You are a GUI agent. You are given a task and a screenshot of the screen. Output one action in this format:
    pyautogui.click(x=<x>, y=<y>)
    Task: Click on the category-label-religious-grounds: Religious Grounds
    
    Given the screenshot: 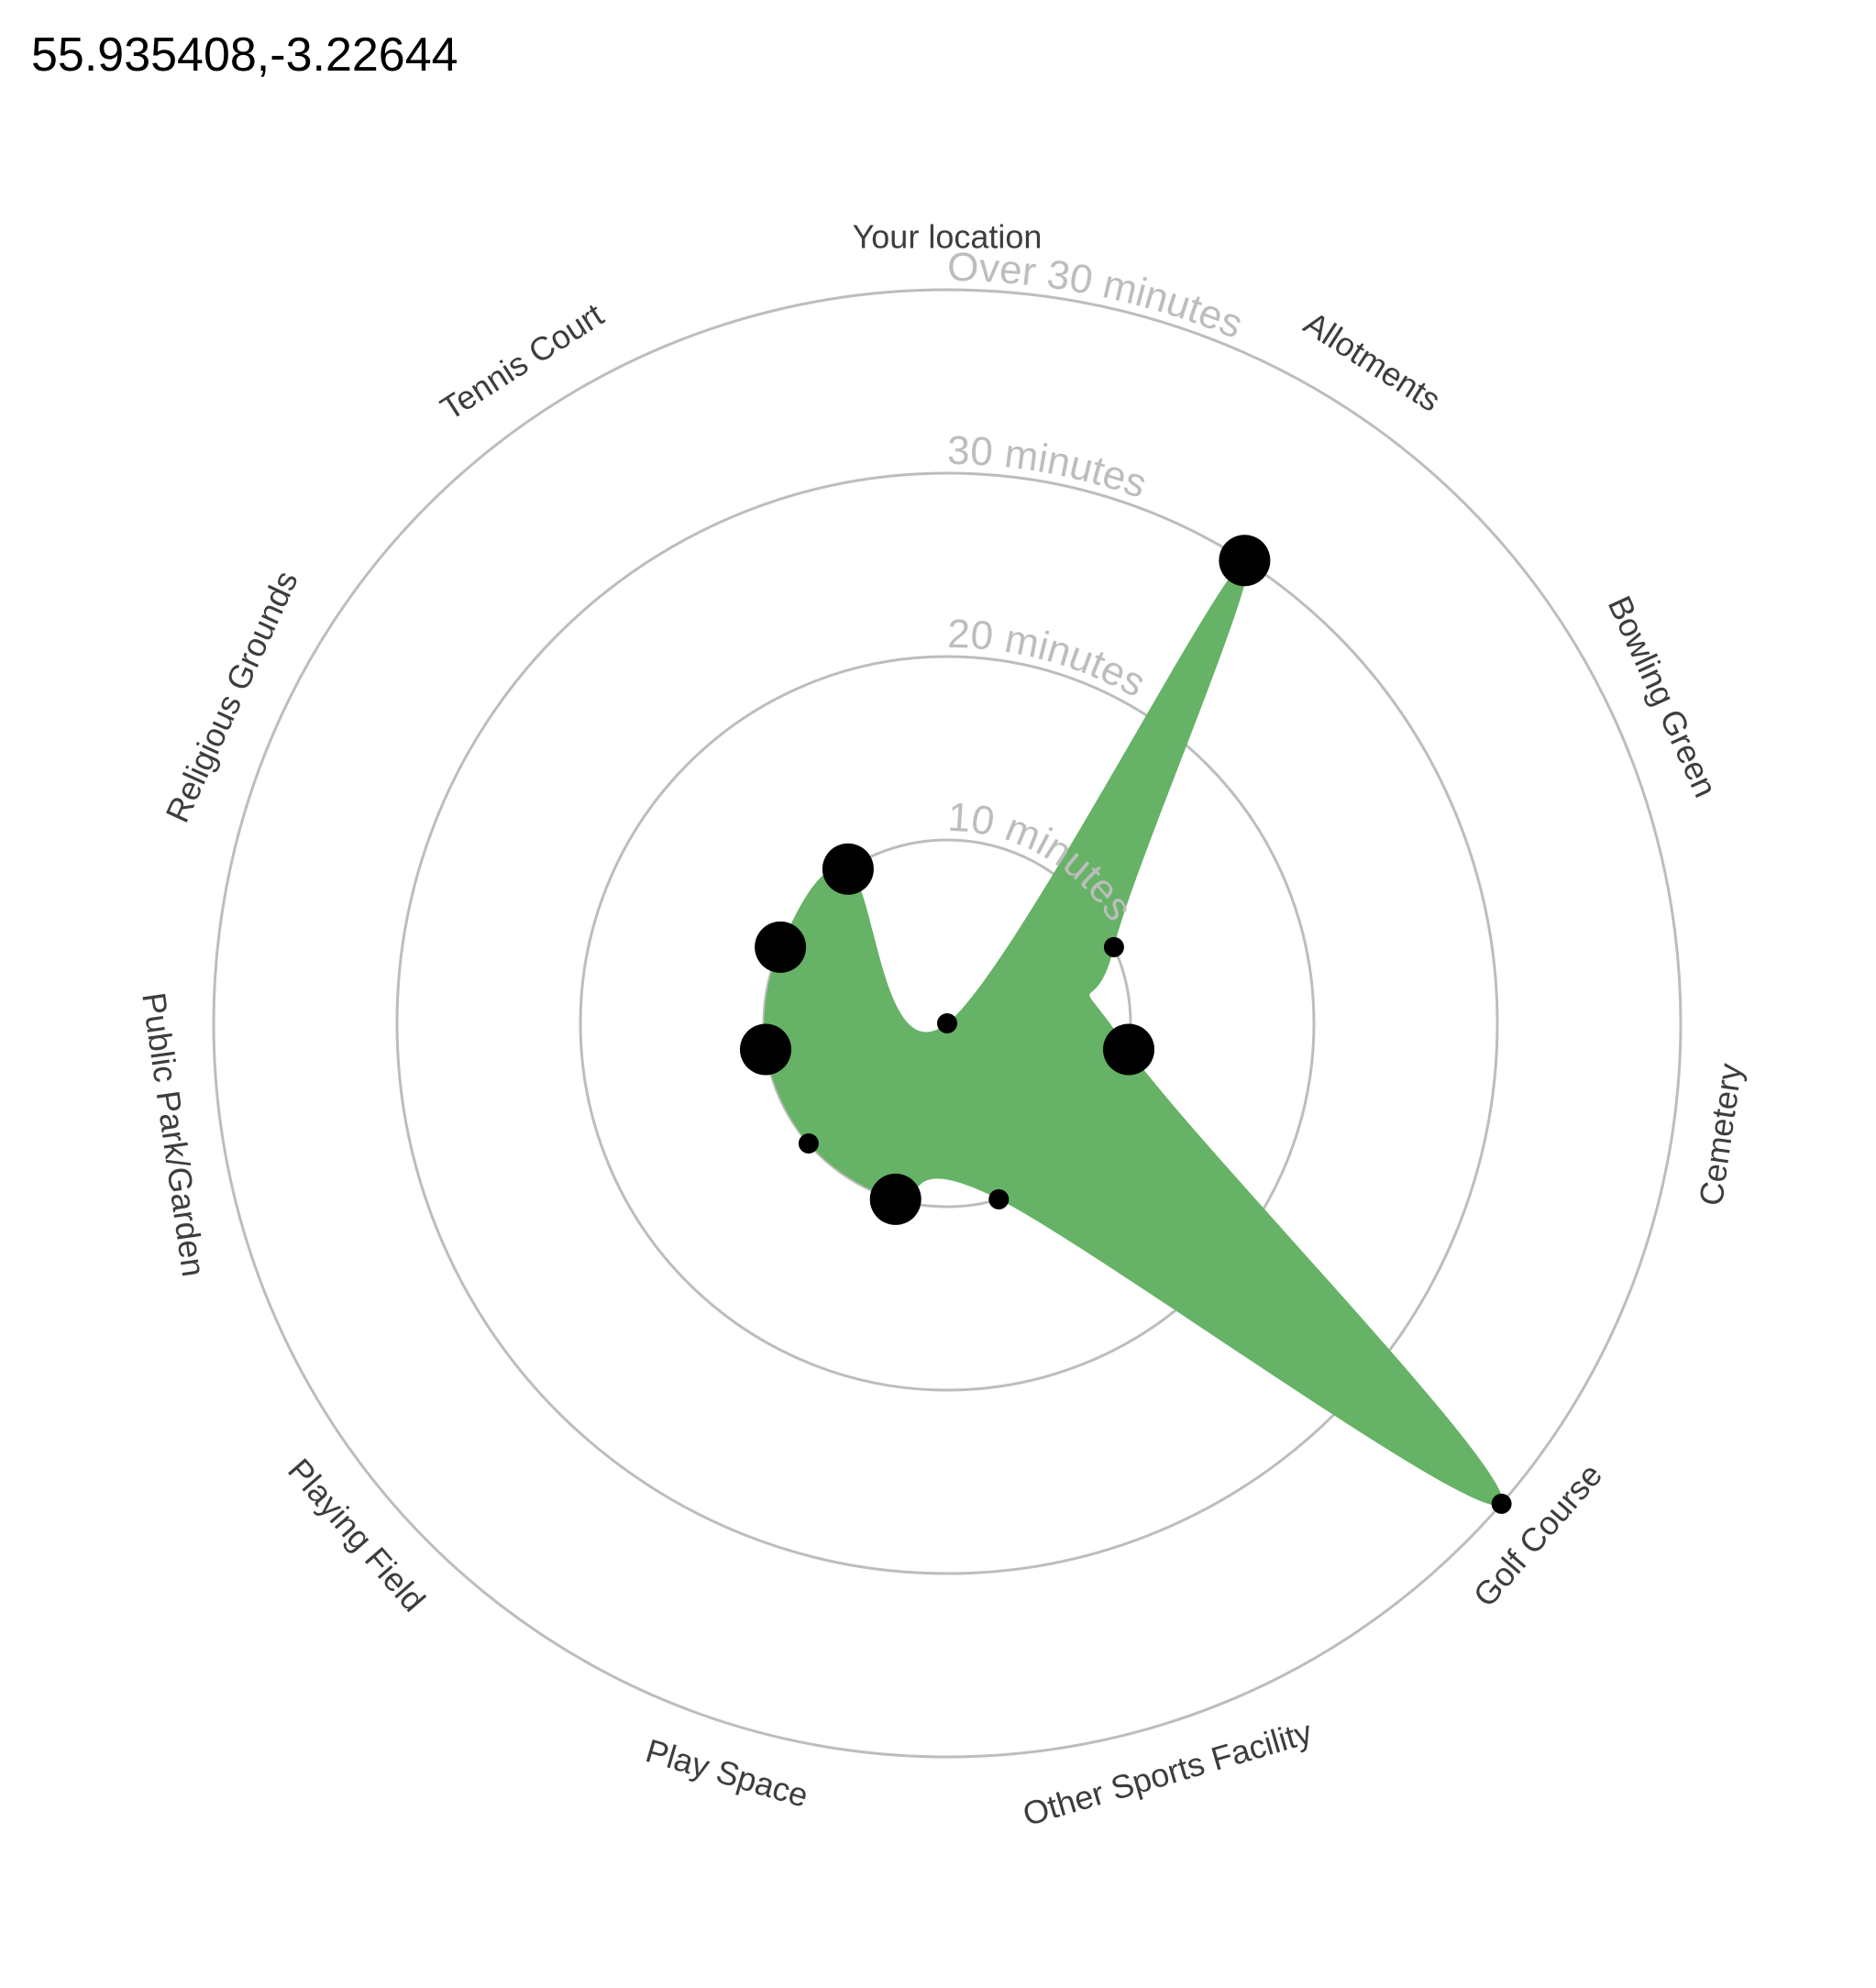 What is the action you would take?
    pyautogui.click(x=231, y=696)
    